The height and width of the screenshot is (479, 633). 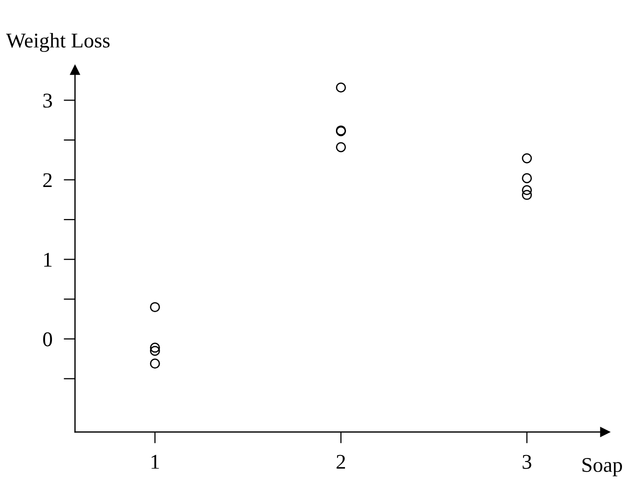 What do you see at coordinates (340, 461) in the screenshot?
I see `x-tick-label: 2` at bounding box center [340, 461].